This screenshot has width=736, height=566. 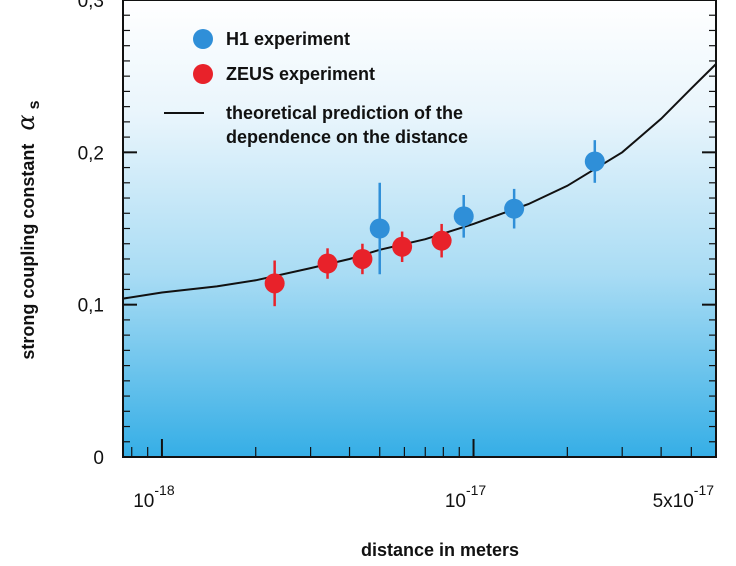 I want to click on x-tick-label-exp: -18, so click(x=164, y=490).